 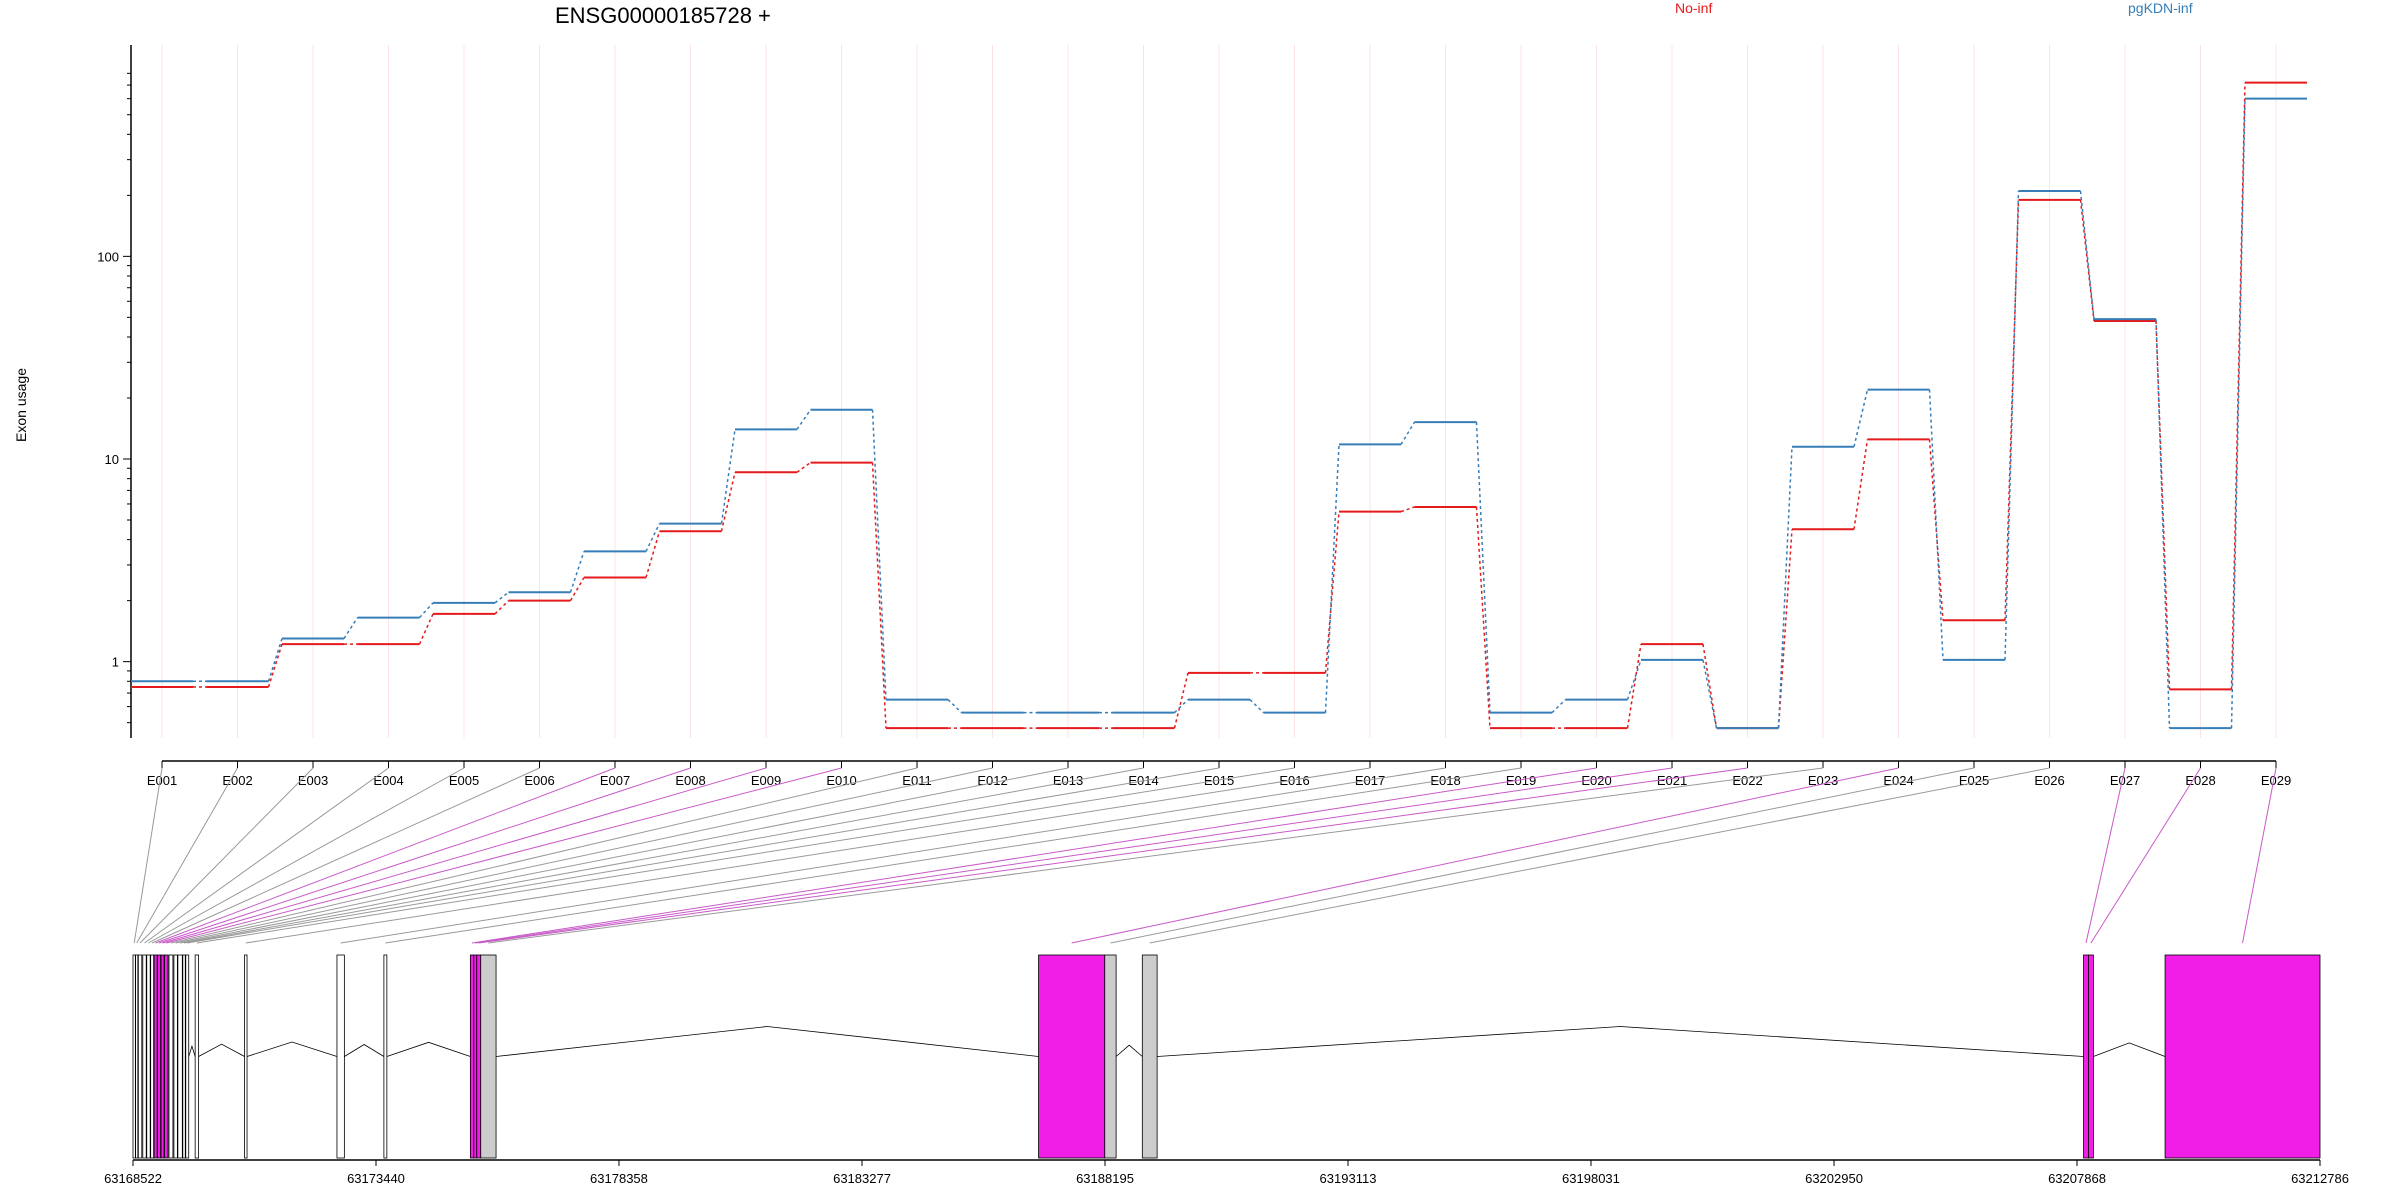 What do you see at coordinates (766, 780) in the screenshot?
I see `x-tick-label: E009` at bounding box center [766, 780].